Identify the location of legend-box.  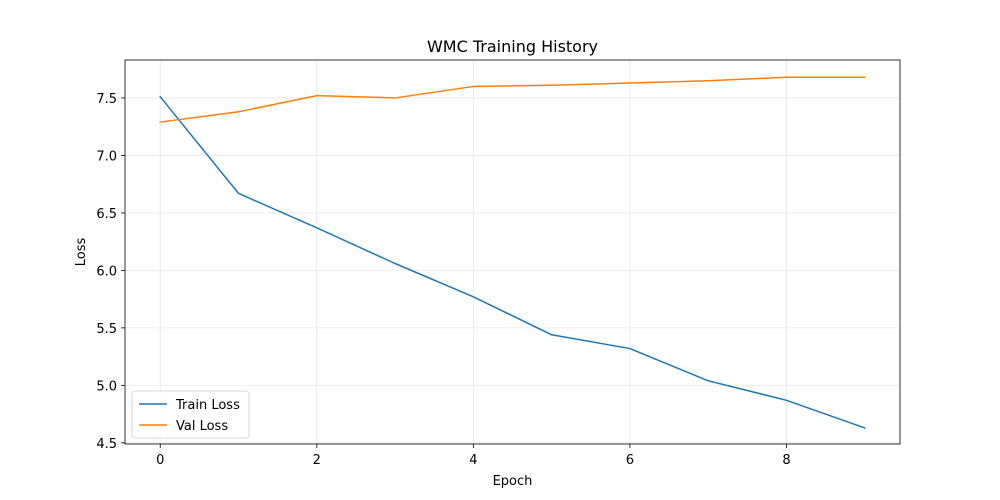
(190, 414).